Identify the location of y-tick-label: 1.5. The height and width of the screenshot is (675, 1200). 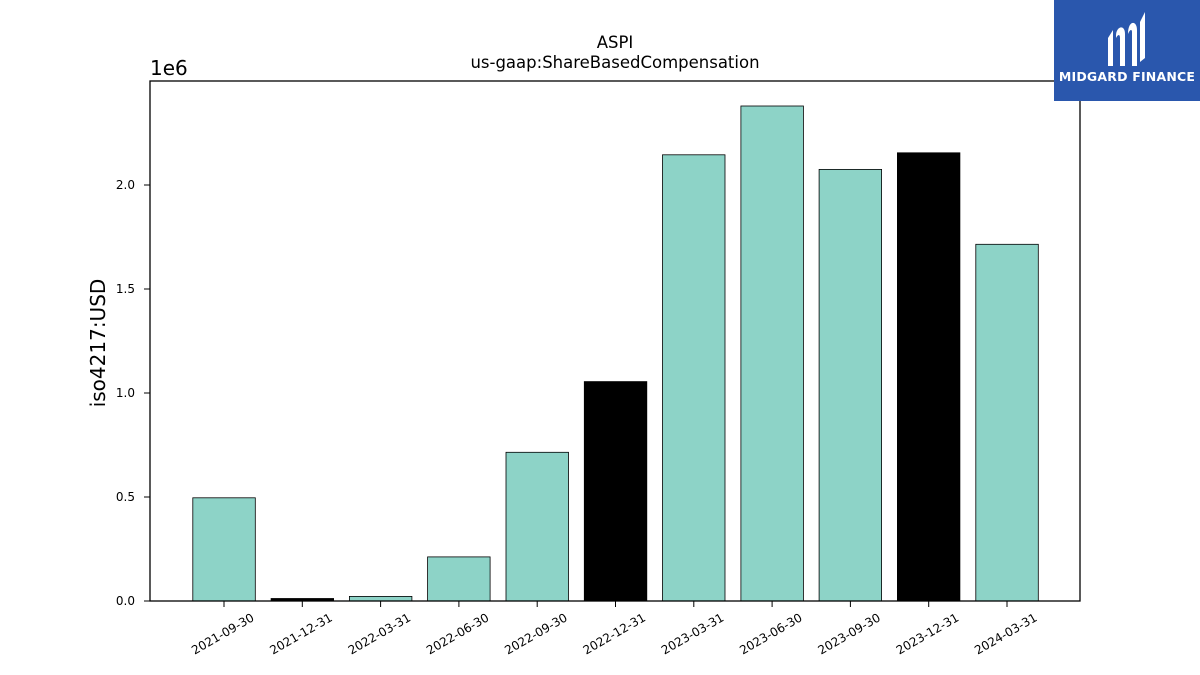
(125, 289).